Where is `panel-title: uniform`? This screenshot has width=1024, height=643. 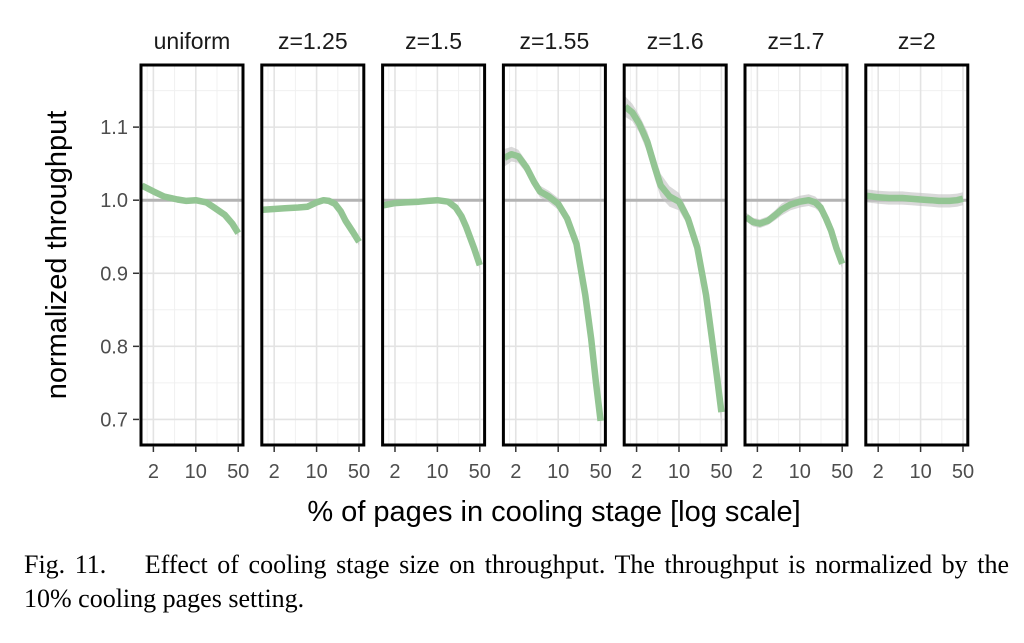
panel-title: uniform is located at coordinates (192, 41).